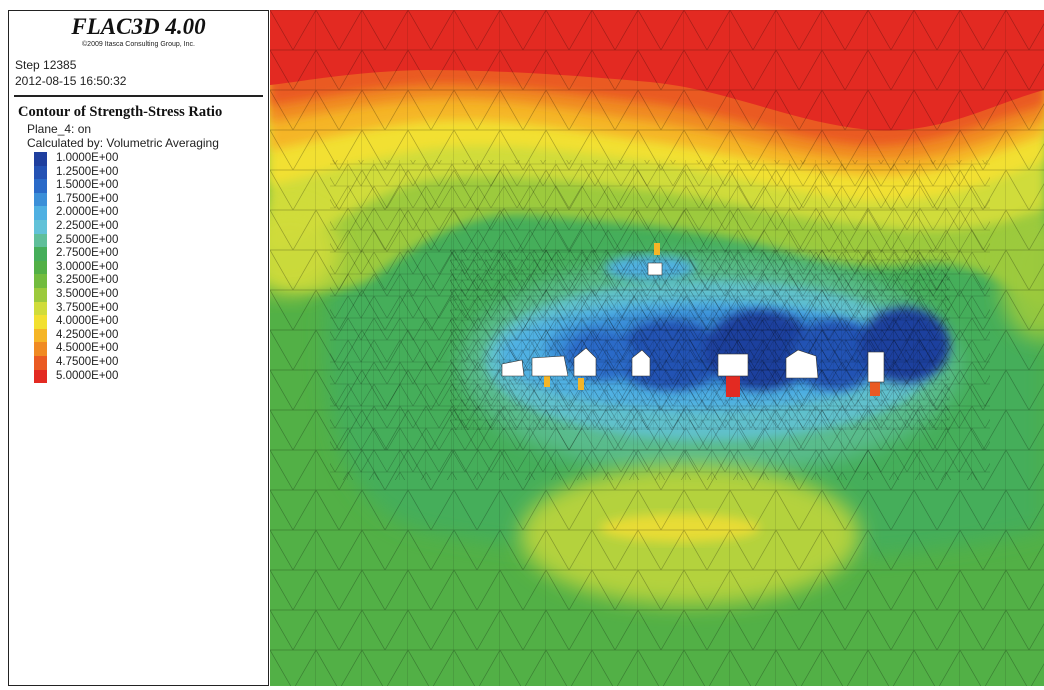 This screenshot has width=1044, height=690. What do you see at coordinates (87, 198) in the screenshot?
I see `legend-label: 1.7500E+00` at bounding box center [87, 198].